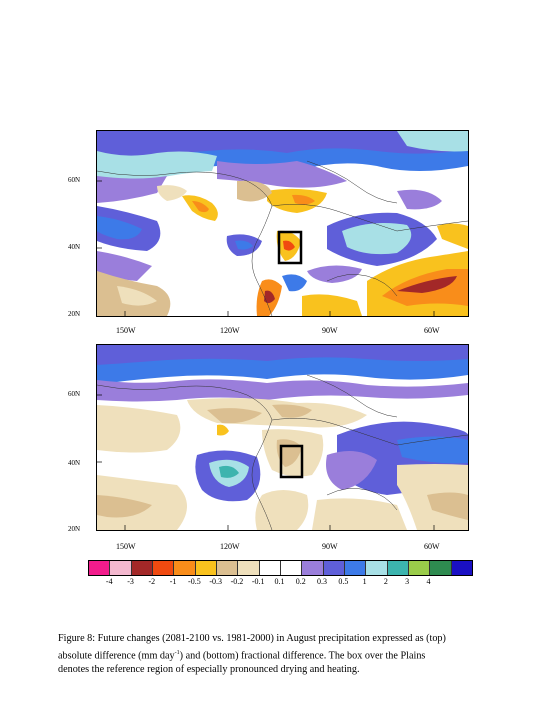 This screenshot has height=720, width=540. I want to click on bottom-lat-label-20n: 20N, so click(74, 529).